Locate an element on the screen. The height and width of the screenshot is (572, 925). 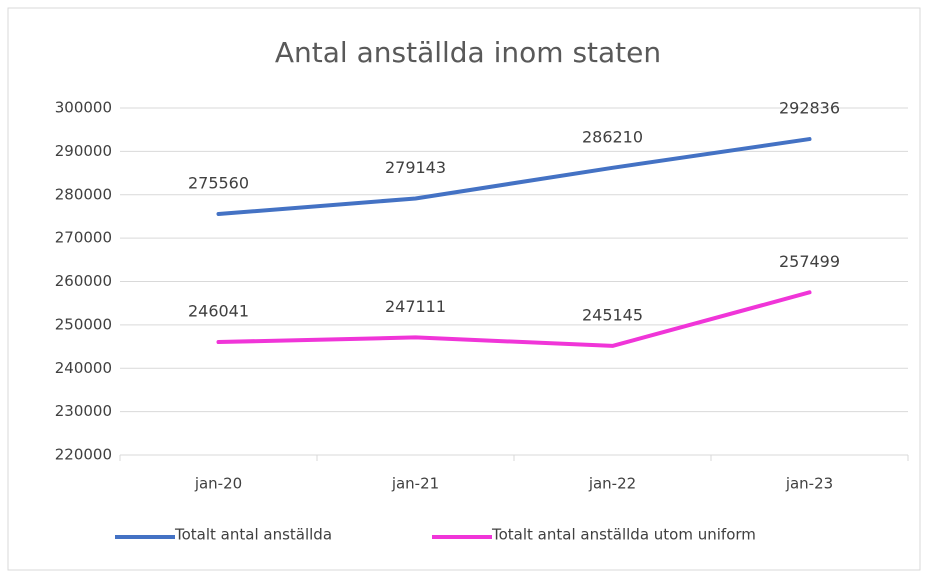
chart-title: Antal anställda inom staten is located at coordinates (468, 52).